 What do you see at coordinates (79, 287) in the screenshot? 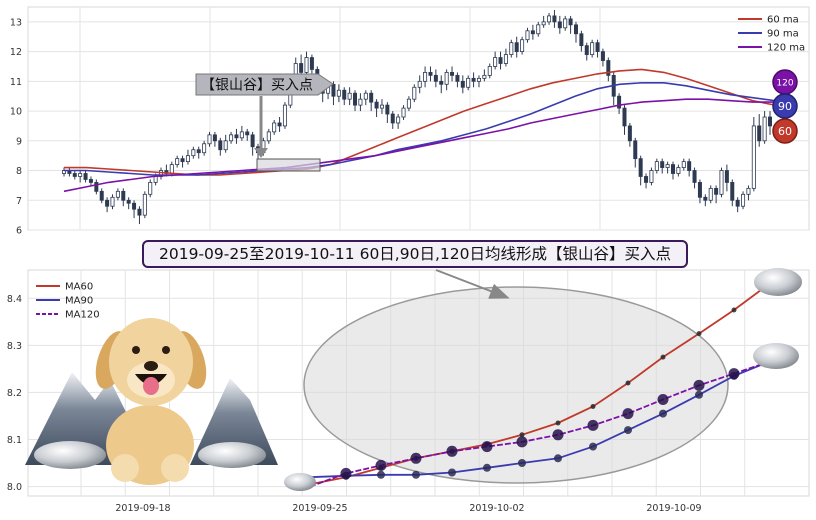
I see `bottom-legend-label-ma60: MA60` at bounding box center [79, 287].